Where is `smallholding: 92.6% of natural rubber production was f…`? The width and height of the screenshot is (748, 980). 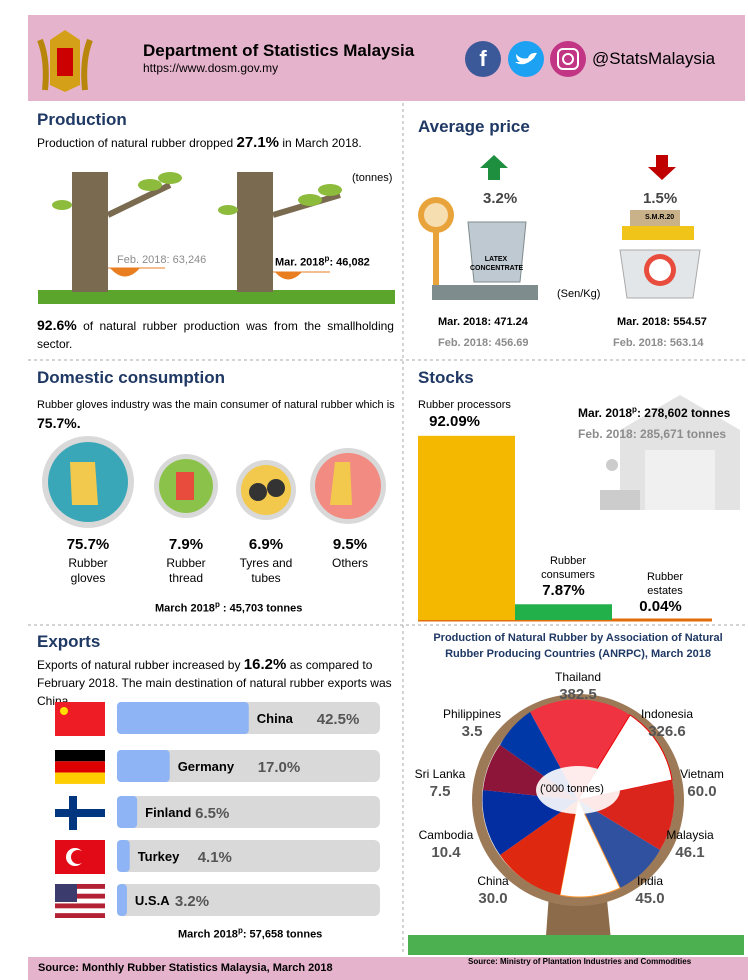
smallholding: 92.6% of natural rubber production was f… is located at coordinates (215, 334).